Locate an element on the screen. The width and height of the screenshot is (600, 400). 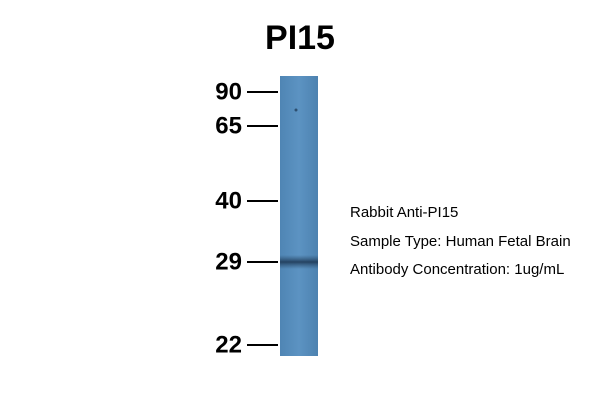
annotation: Antibody Concentration: 1ug/mL is located at coordinates (457, 269).